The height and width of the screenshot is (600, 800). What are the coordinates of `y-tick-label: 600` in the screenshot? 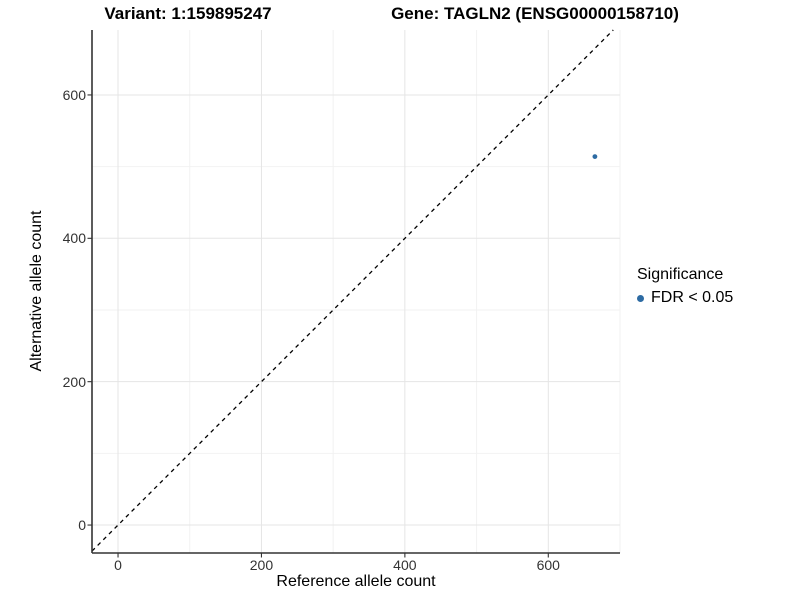 It's located at (74, 94).